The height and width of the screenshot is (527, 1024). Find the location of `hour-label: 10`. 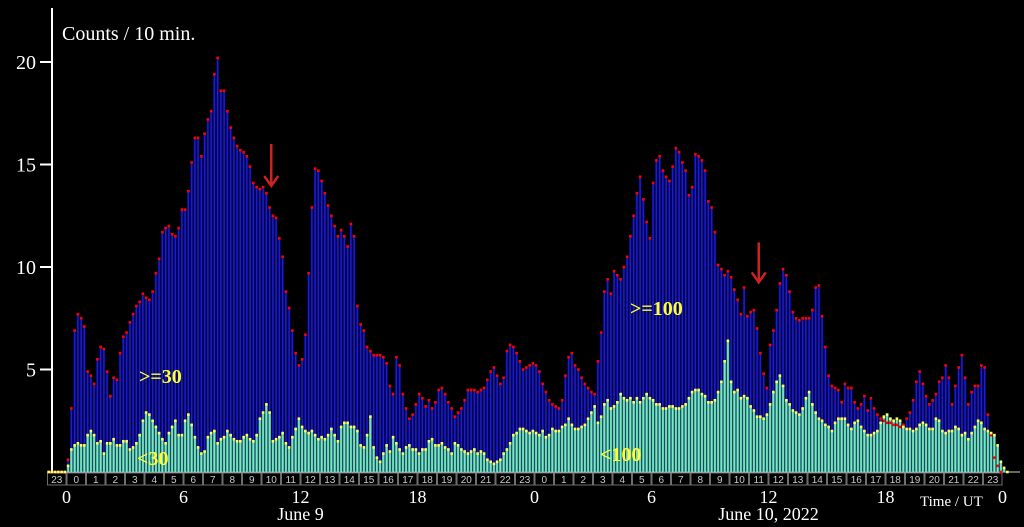

hour-label: 10 is located at coordinates (740, 480).